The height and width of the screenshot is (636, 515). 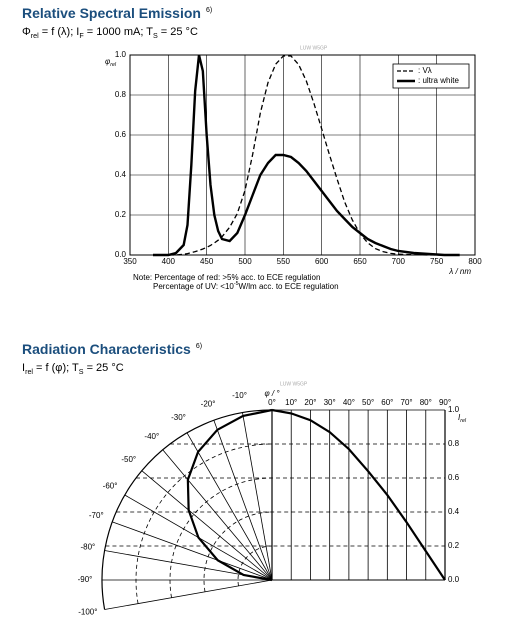 What do you see at coordinates (438, 80) in the screenshot?
I see `legend-label: : ultra white` at bounding box center [438, 80].